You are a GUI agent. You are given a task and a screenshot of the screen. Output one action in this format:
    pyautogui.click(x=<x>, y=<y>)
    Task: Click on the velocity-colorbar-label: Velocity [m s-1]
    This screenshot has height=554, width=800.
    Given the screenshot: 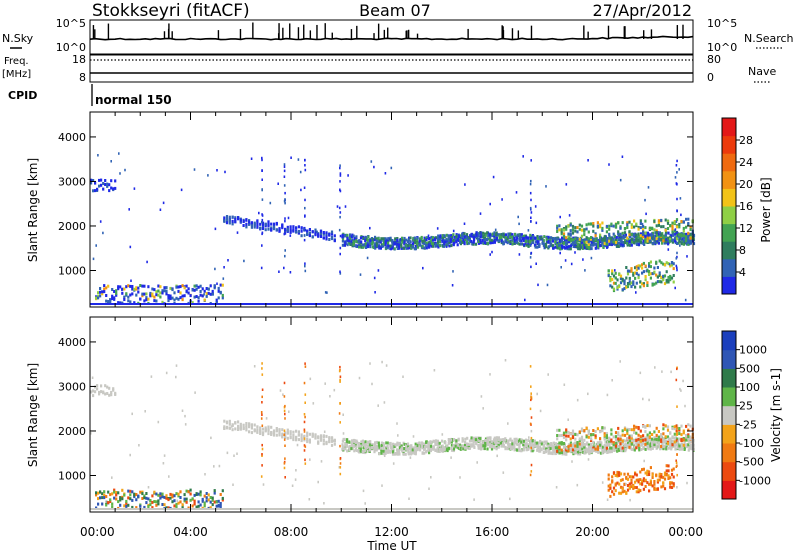 What is the action you would take?
    pyautogui.click(x=776, y=415)
    